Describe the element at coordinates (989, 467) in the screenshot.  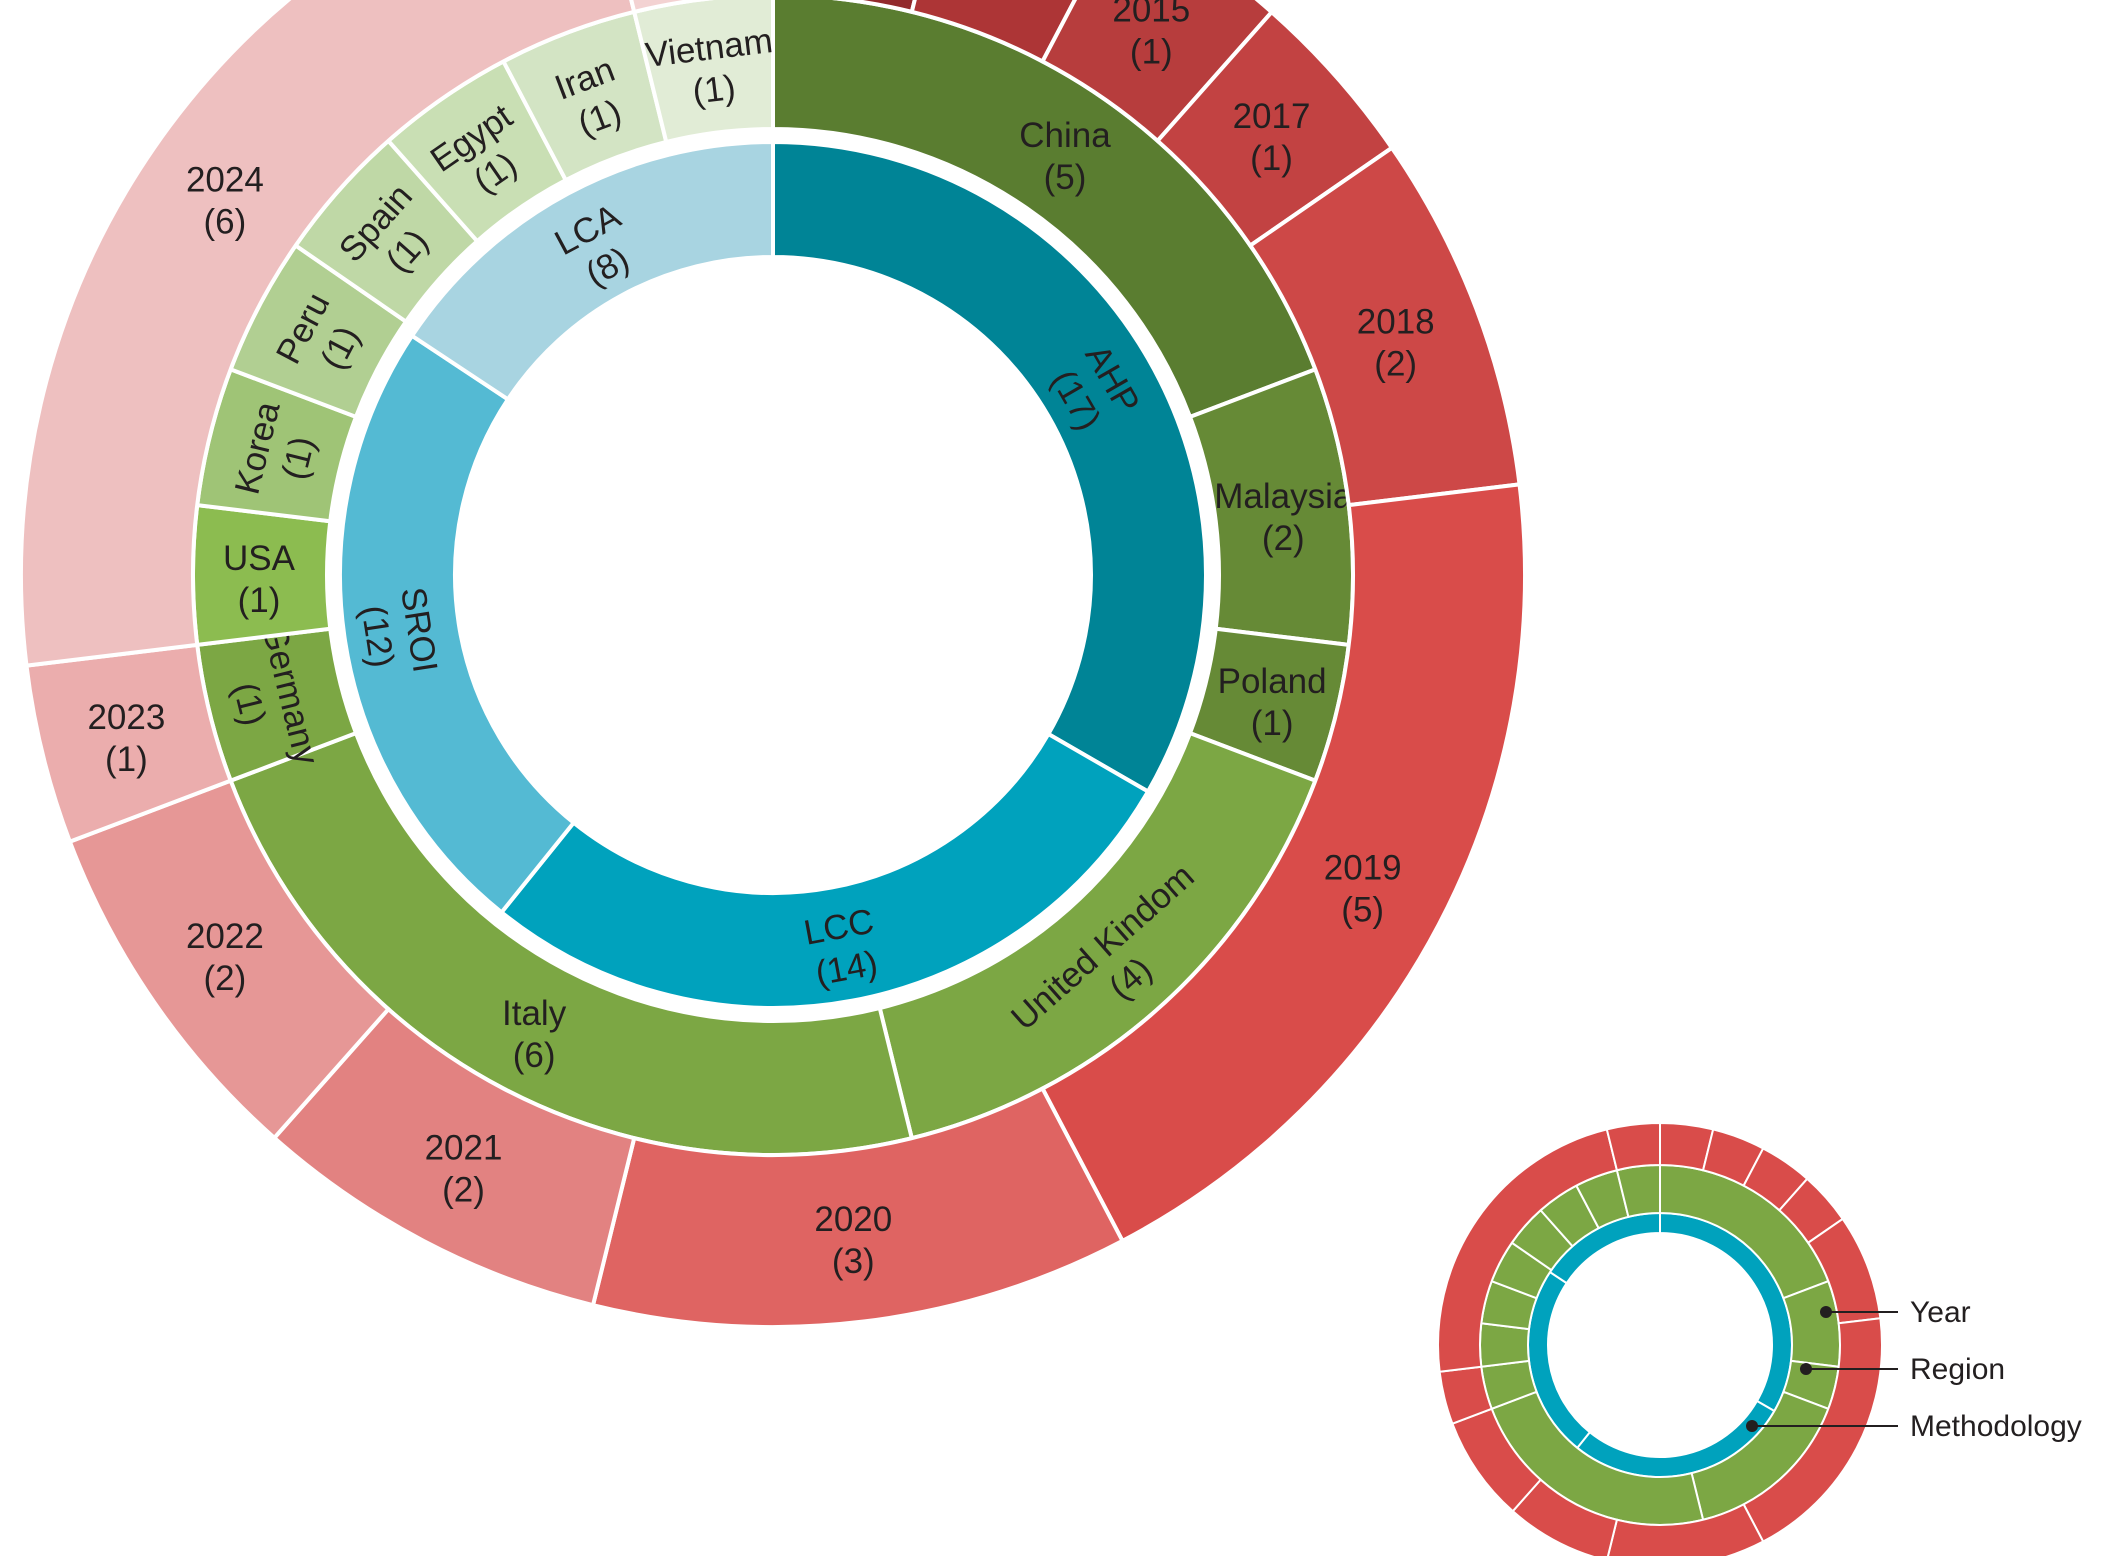
I see `methodology-segment-ahp` at that location.